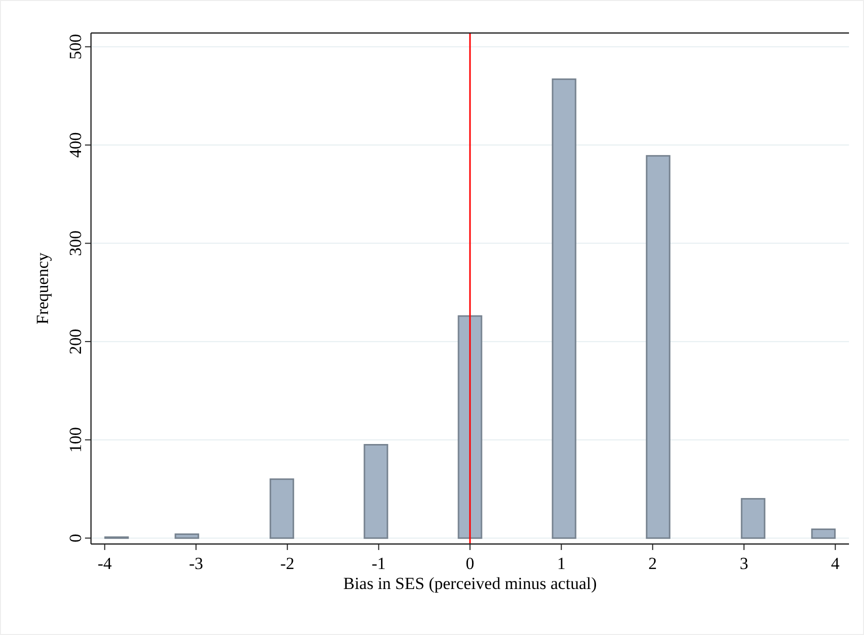 Image resolution: width=864 pixels, height=635 pixels. I want to click on x-tick-label: 0, so click(470, 563).